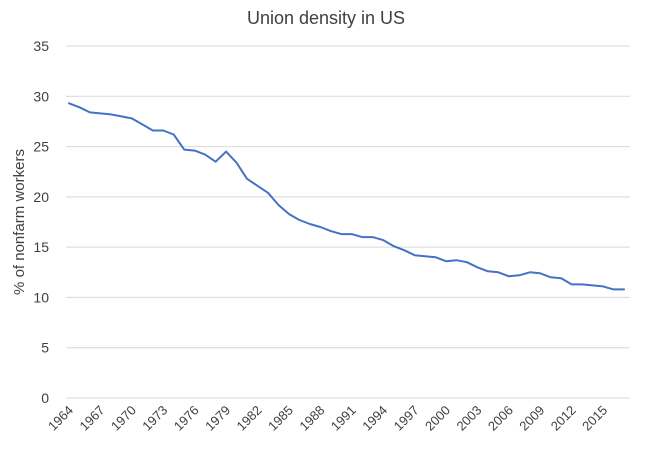 Image resolution: width=648 pixels, height=456 pixels. Describe the element at coordinates (41, 46) in the screenshot. I see `y-tick-label: 35` at that location.